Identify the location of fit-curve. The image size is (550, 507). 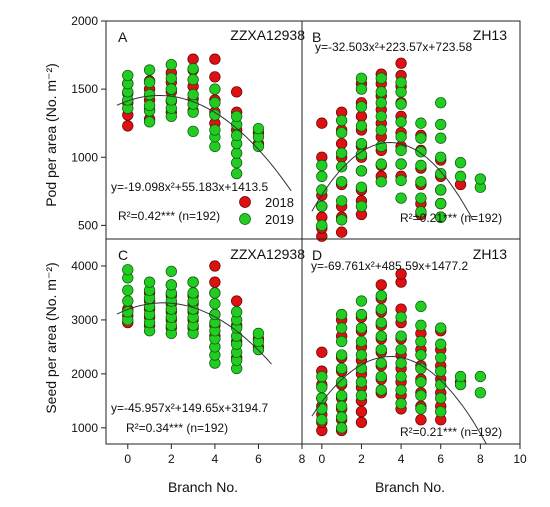
(392, 180).